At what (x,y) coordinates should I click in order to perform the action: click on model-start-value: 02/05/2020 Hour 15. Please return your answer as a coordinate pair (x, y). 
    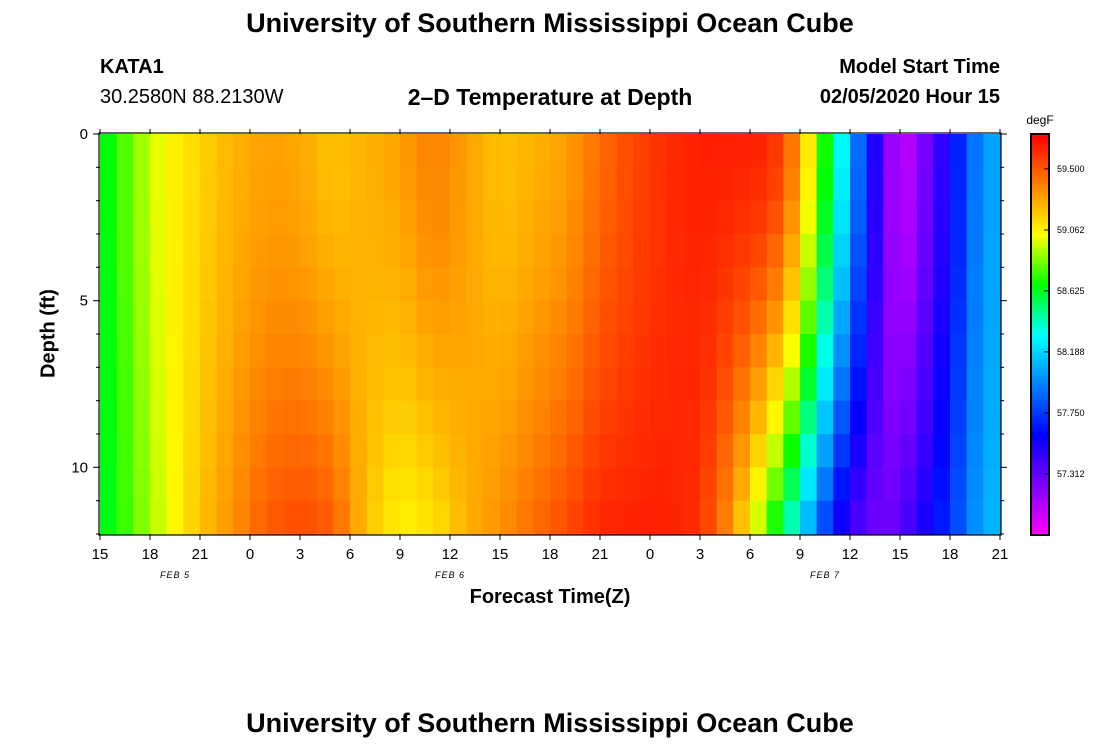
    Looking at the image, I should click on (909, 97).